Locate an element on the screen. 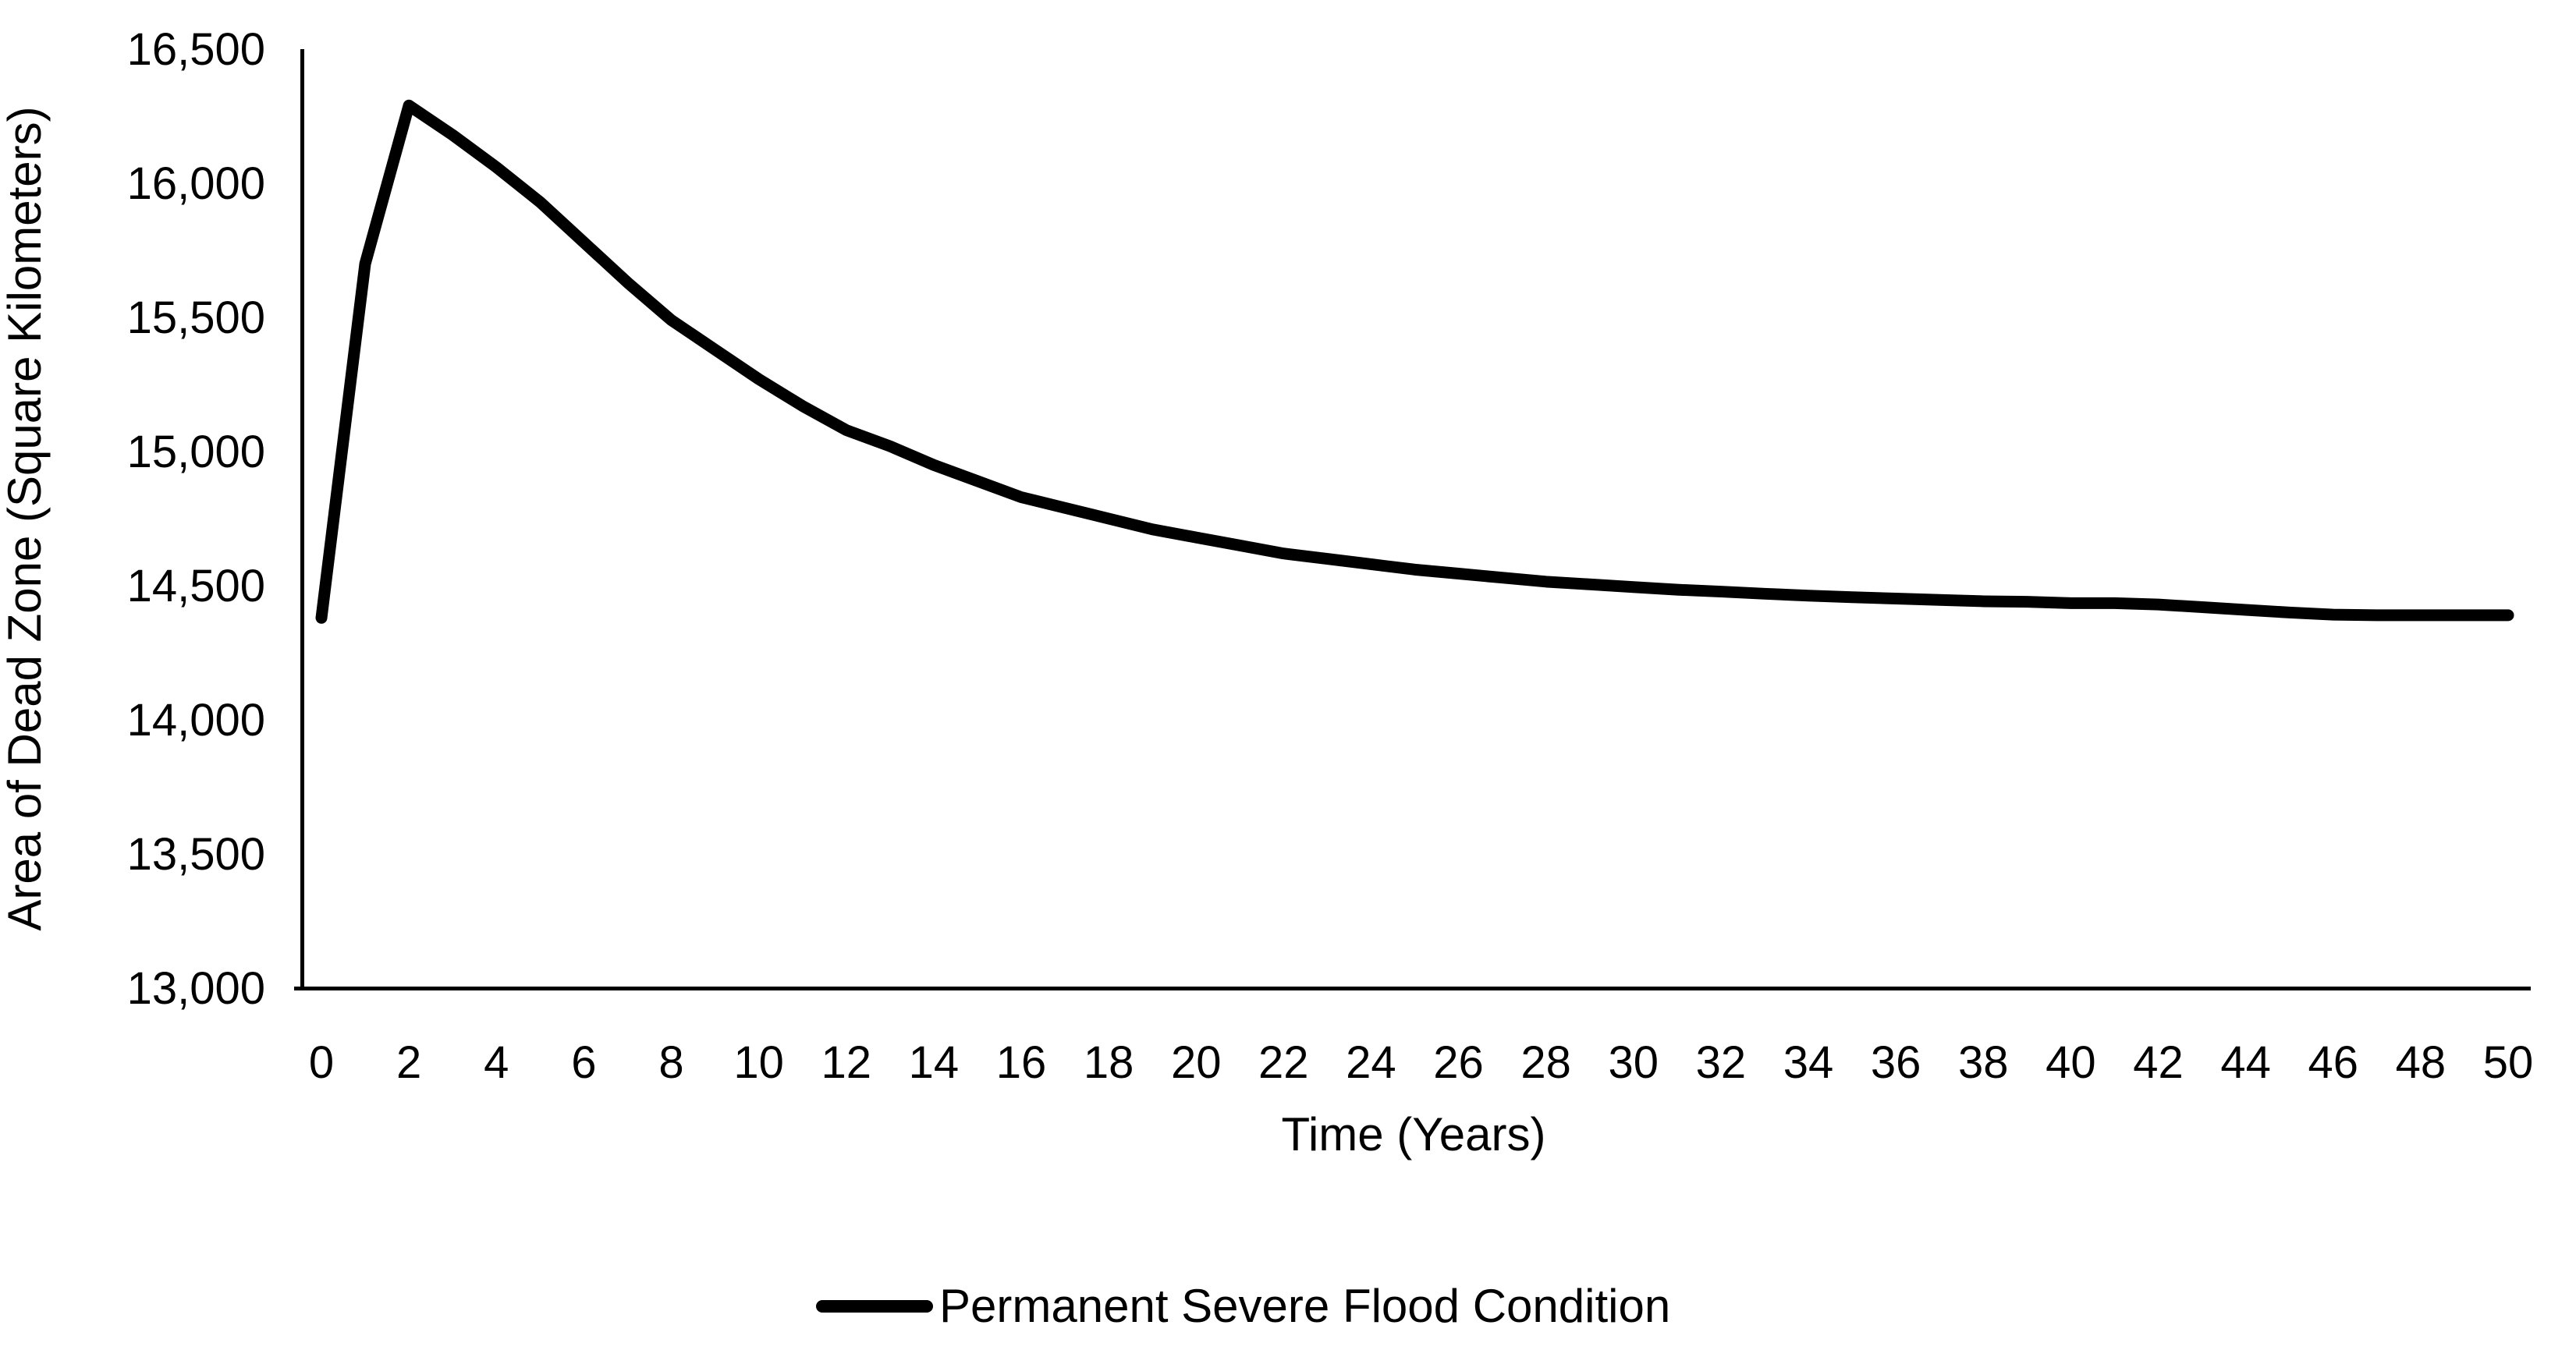 Image resolution: width=2576 pixels, height=1350 pixels. x-tick-label: 24 is located at coordinates (1371, 1062).